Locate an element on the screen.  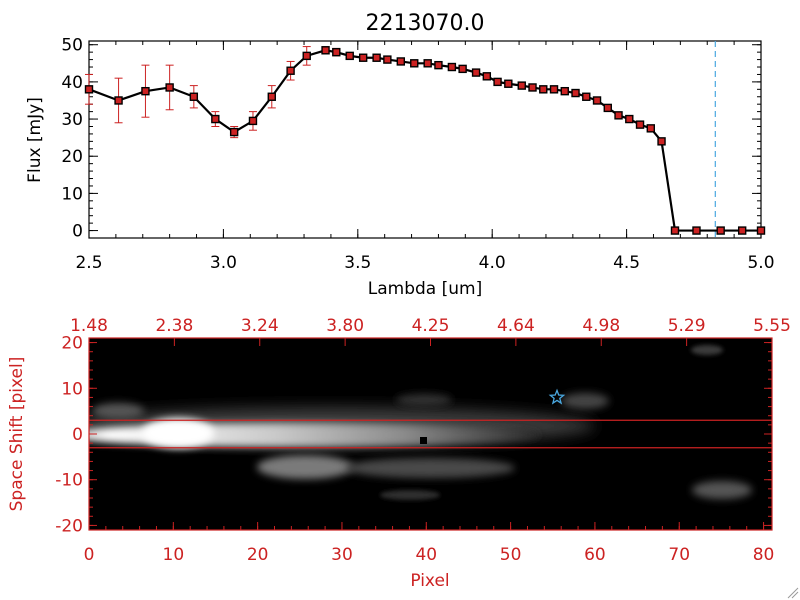
pixel-tick-label: 20 is located at coordinates (258, 555).